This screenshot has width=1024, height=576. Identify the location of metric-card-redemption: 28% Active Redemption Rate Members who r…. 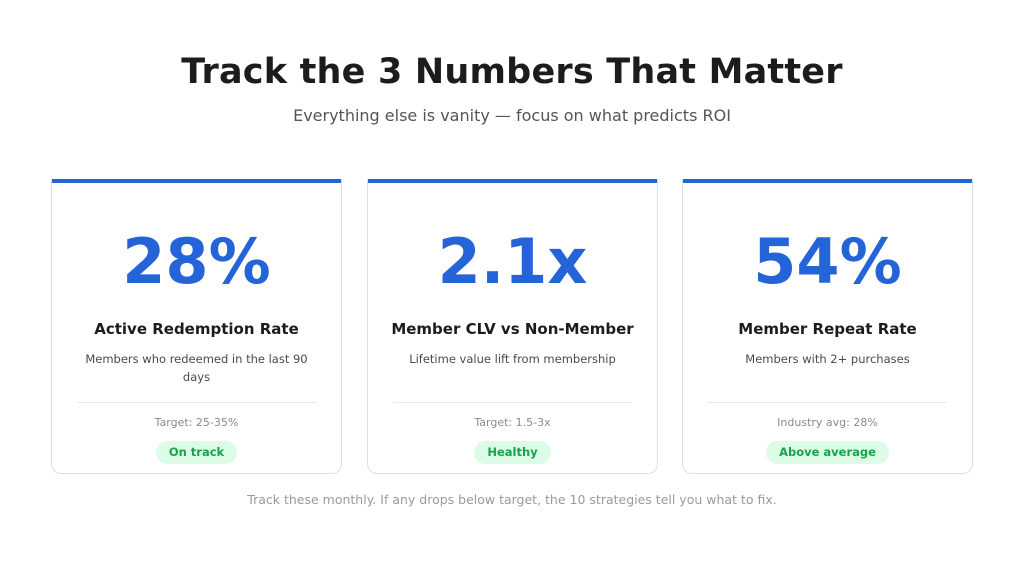
(196, 326).